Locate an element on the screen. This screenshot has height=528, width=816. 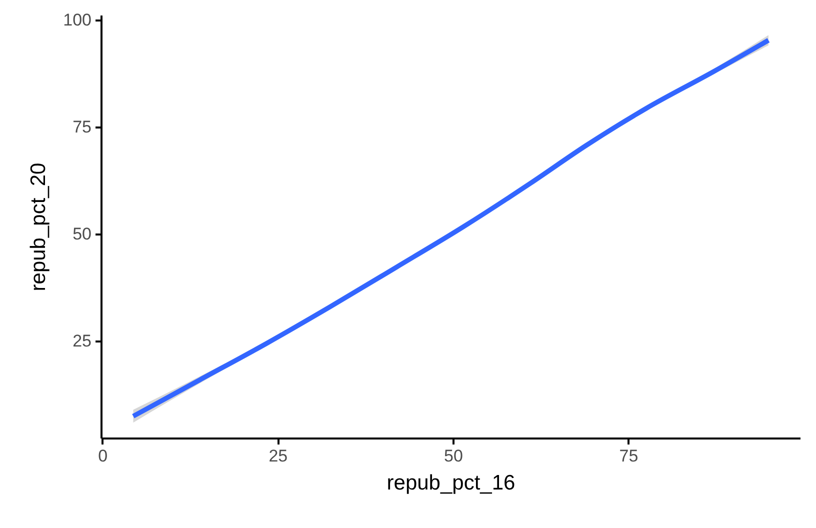
x-tick-label: 50 is located at coordinates (453, 456).